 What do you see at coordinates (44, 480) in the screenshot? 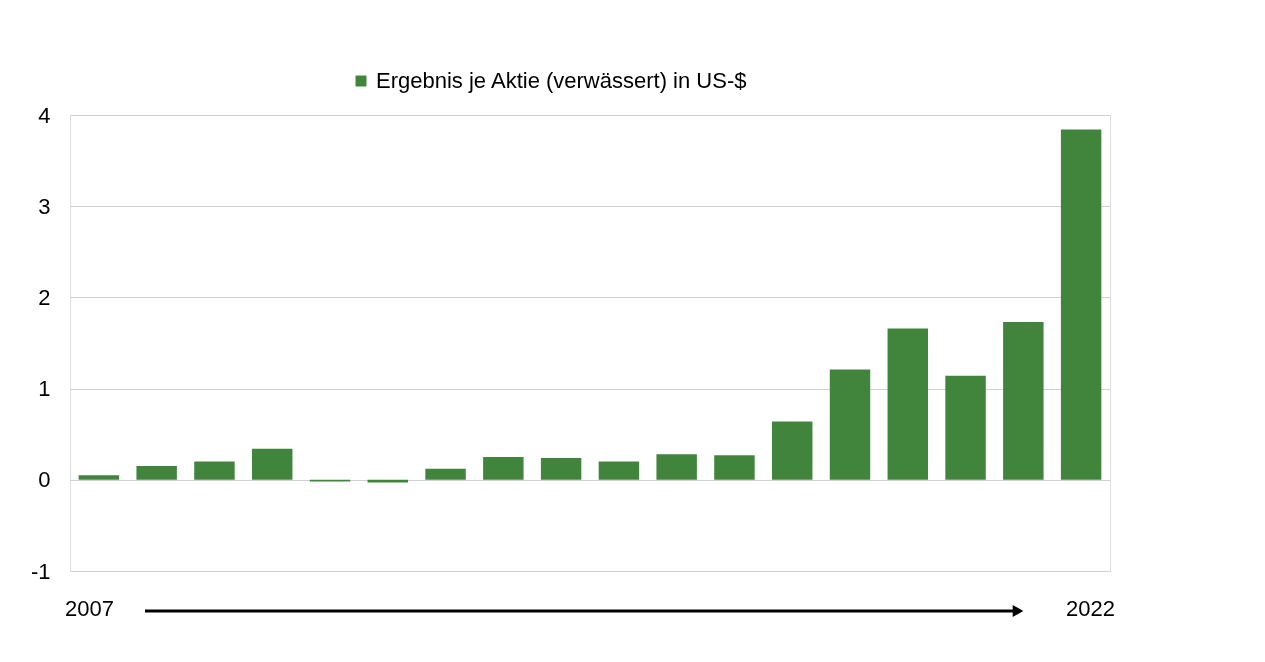
I see `y-tick-label: 0` at bounding box center [44, 480].